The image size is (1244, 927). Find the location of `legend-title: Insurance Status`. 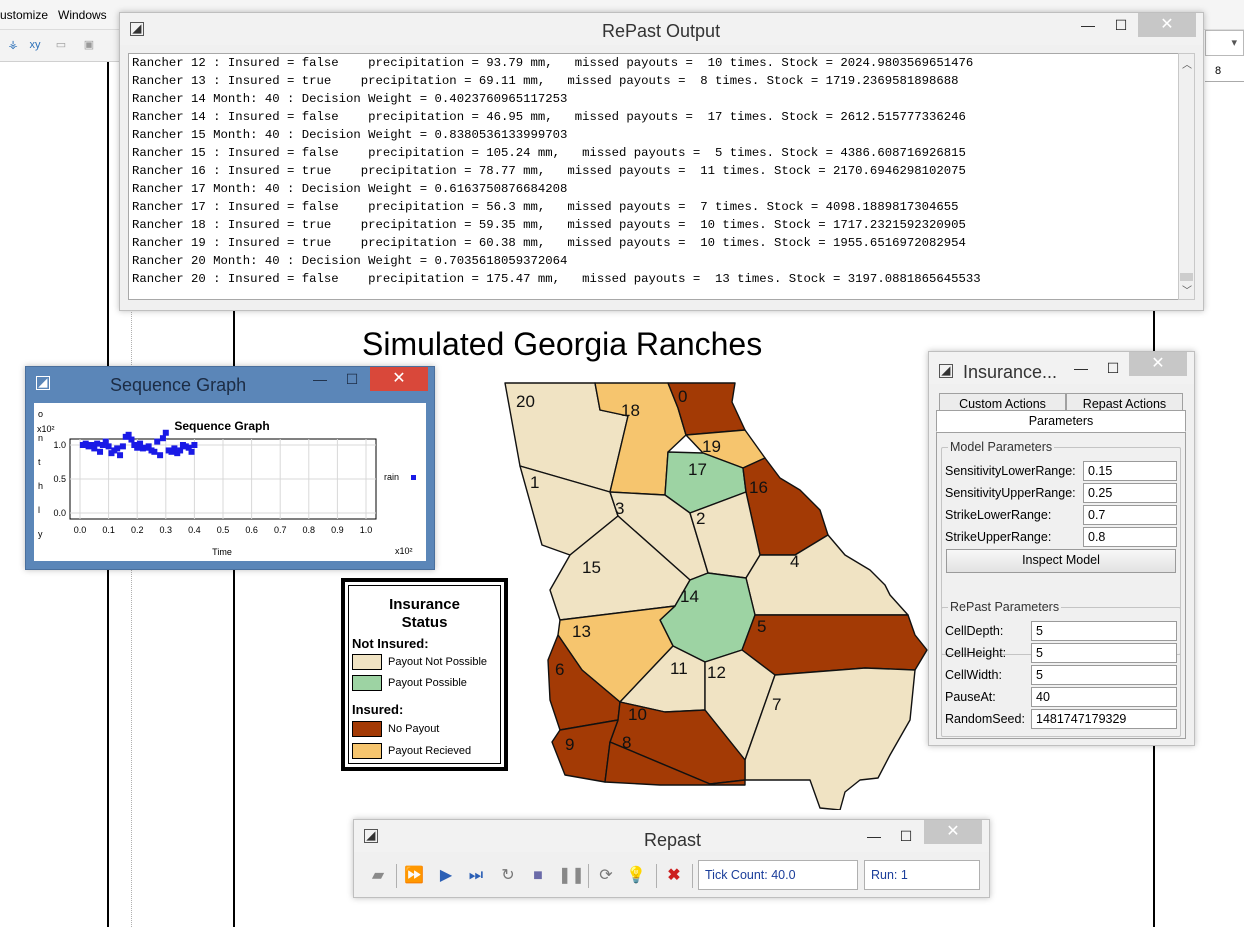

legend-title: Insurance Status is located at coordinates (424, 614).